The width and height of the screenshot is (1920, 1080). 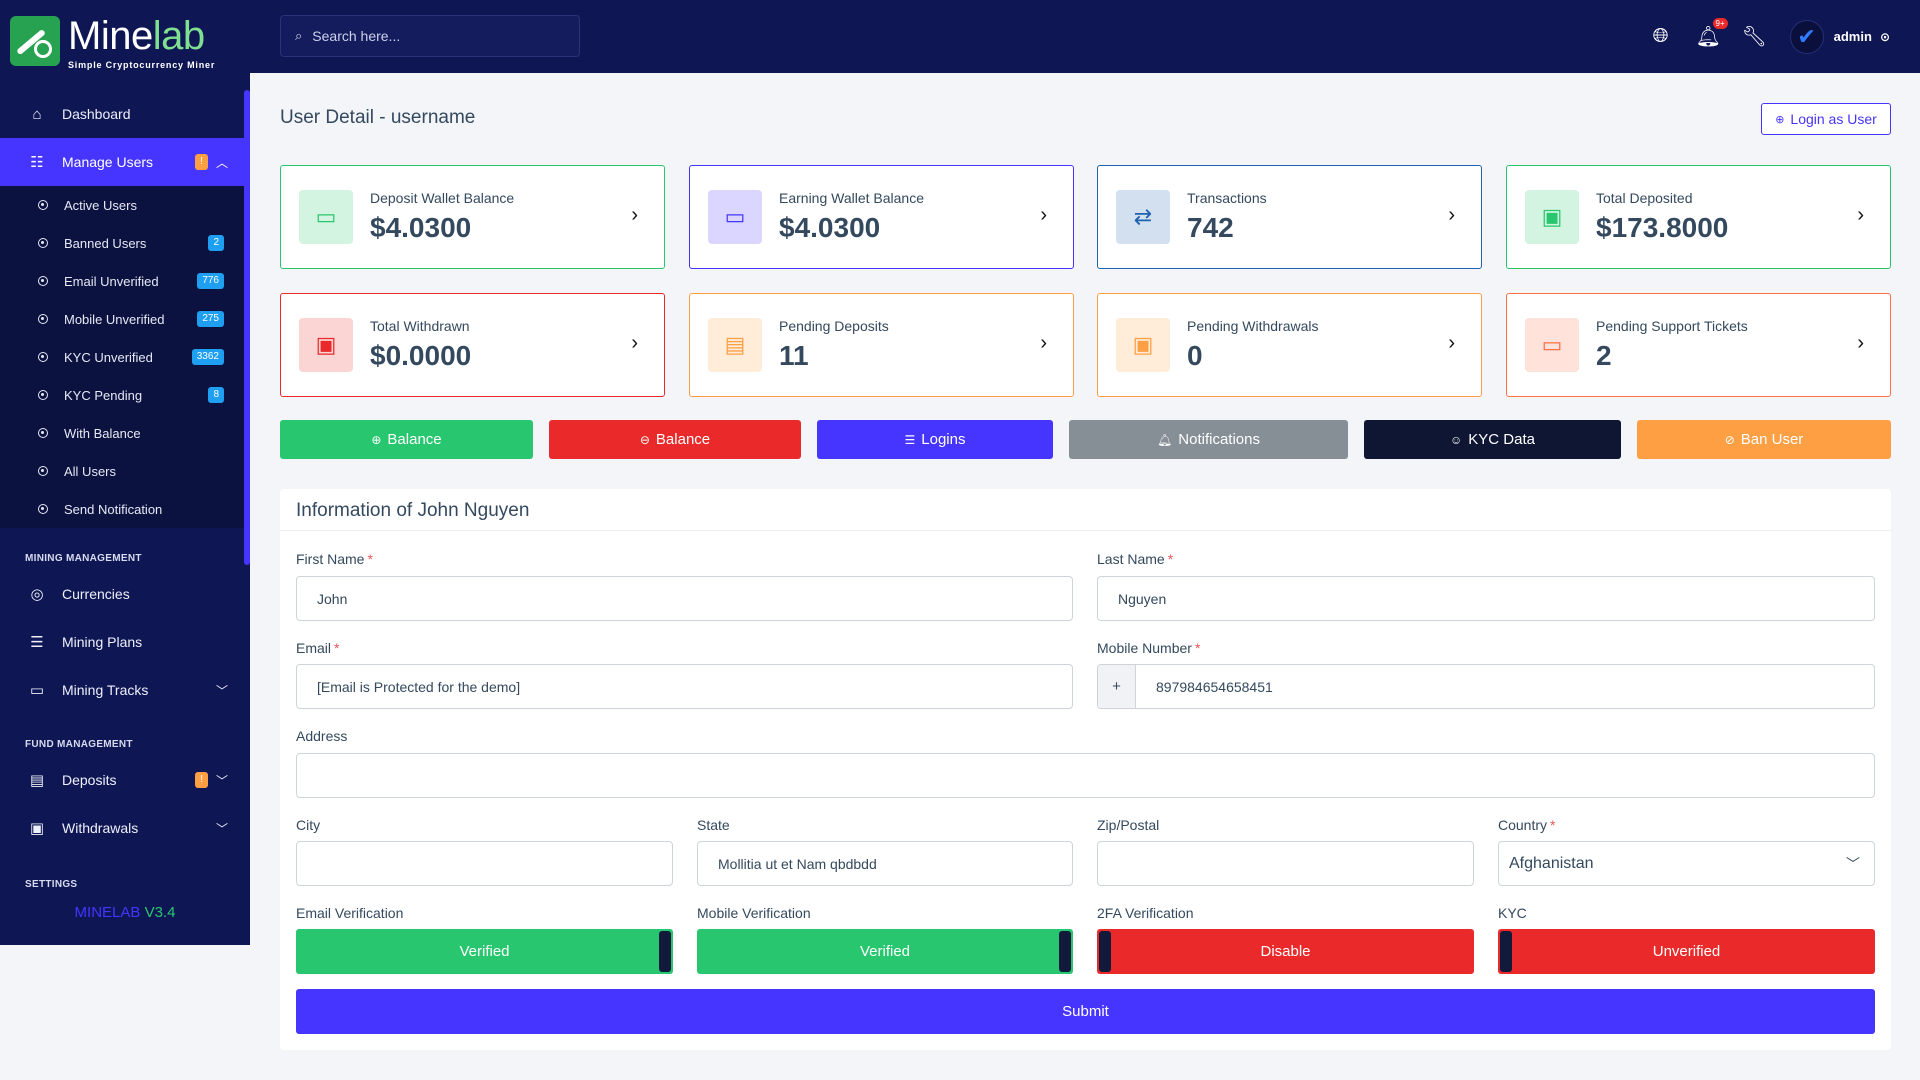 What do you see at coordinates (1289, 217) in the screenshot?
I see `stat-card: ⇄ Transactions 742 ›` at bounding box center [1289, 217].